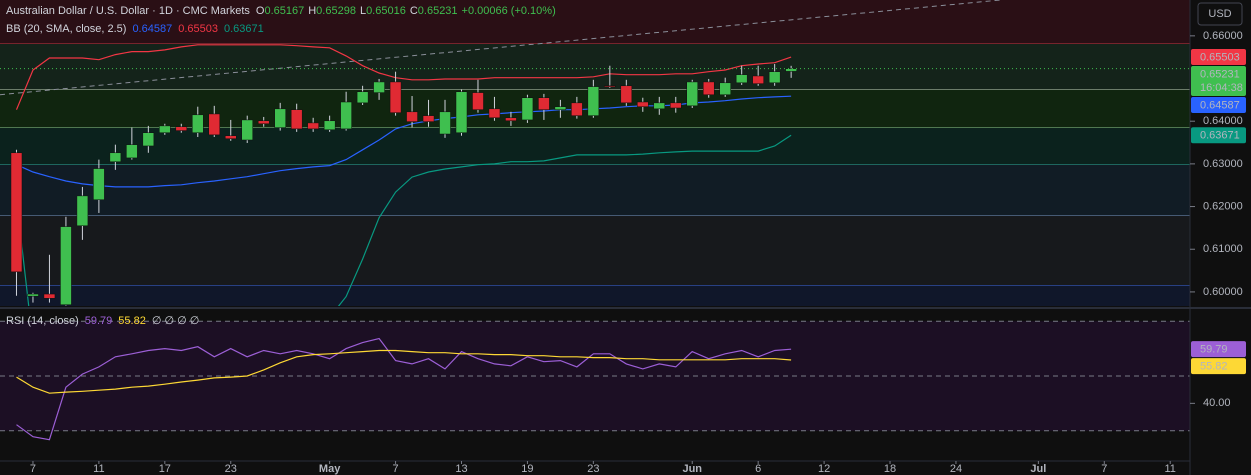  Describe the element at coordinates (132, 321) in the screenshot. I see `rsi-ma-value: 55.82` at that location.